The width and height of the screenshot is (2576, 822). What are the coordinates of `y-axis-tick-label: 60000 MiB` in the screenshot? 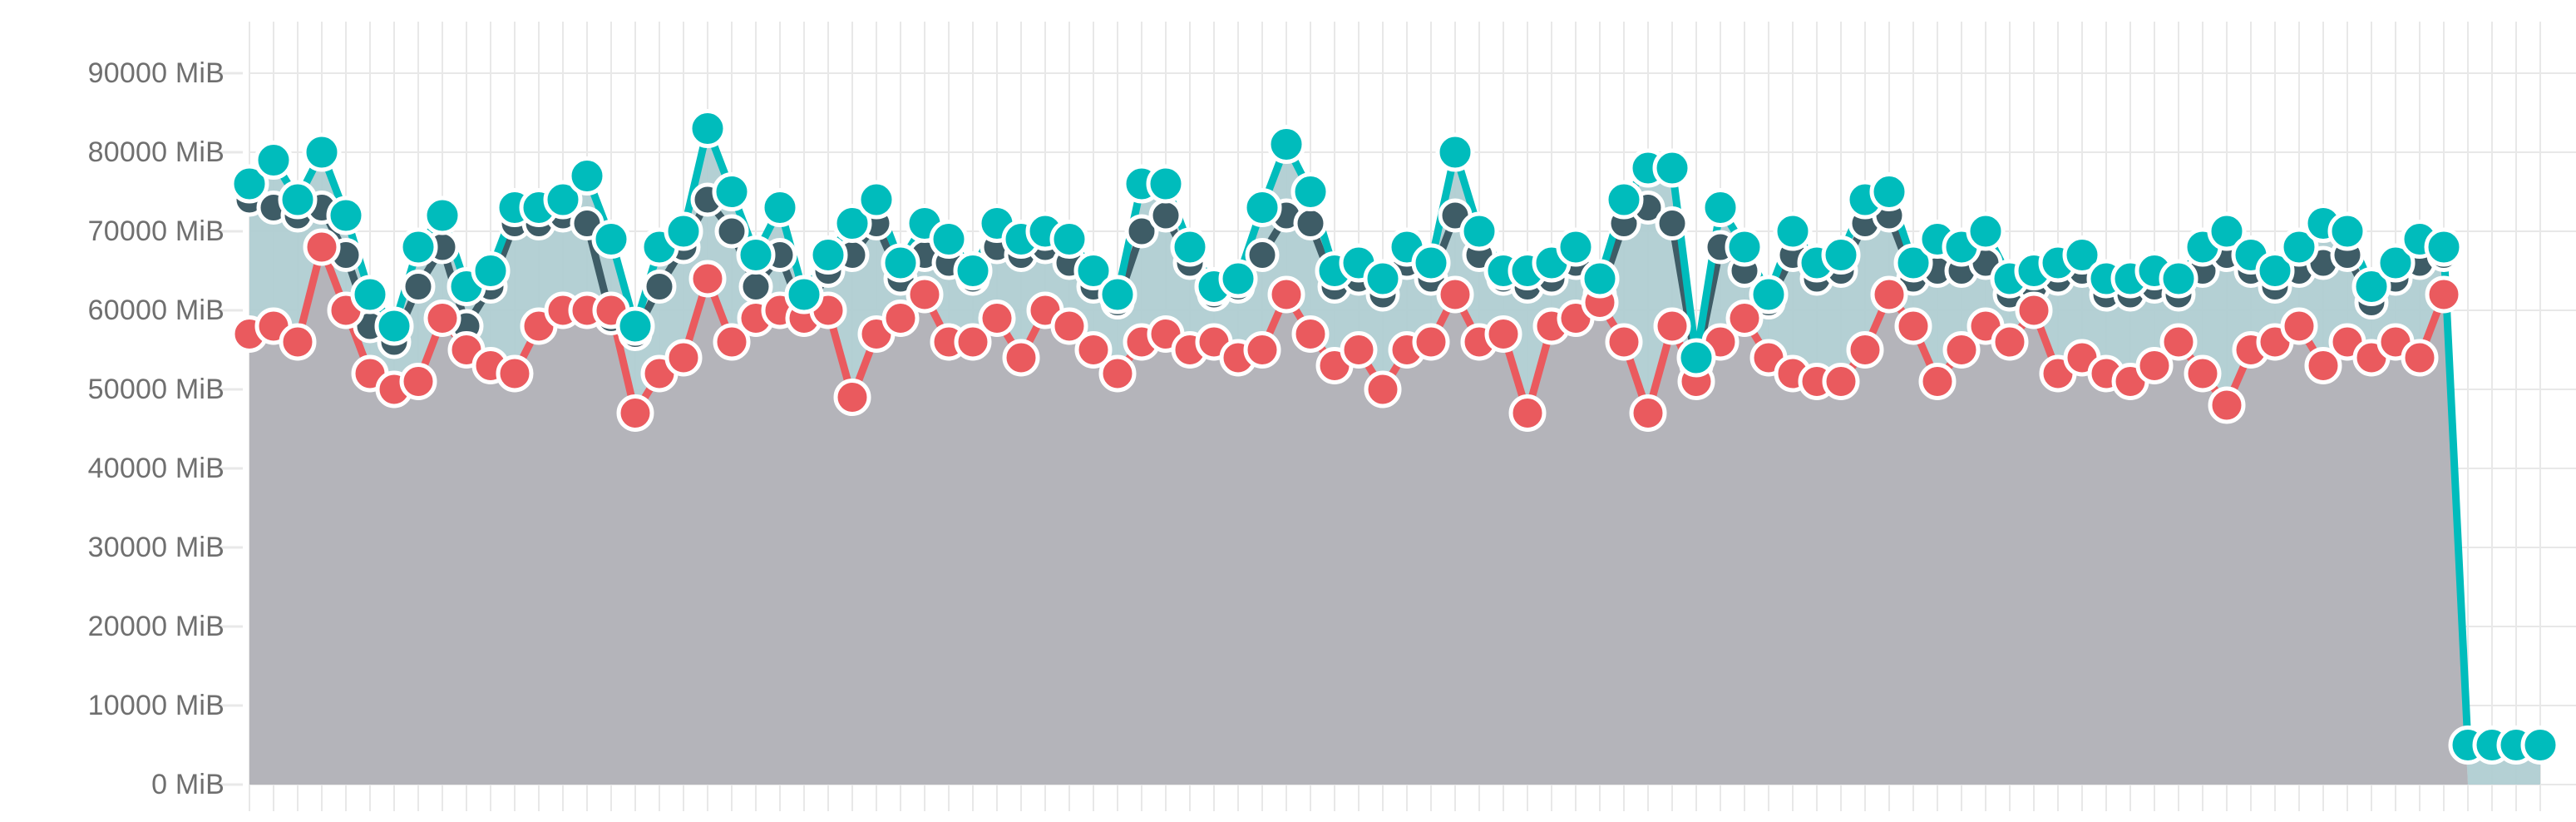 It's located at (156, 310).